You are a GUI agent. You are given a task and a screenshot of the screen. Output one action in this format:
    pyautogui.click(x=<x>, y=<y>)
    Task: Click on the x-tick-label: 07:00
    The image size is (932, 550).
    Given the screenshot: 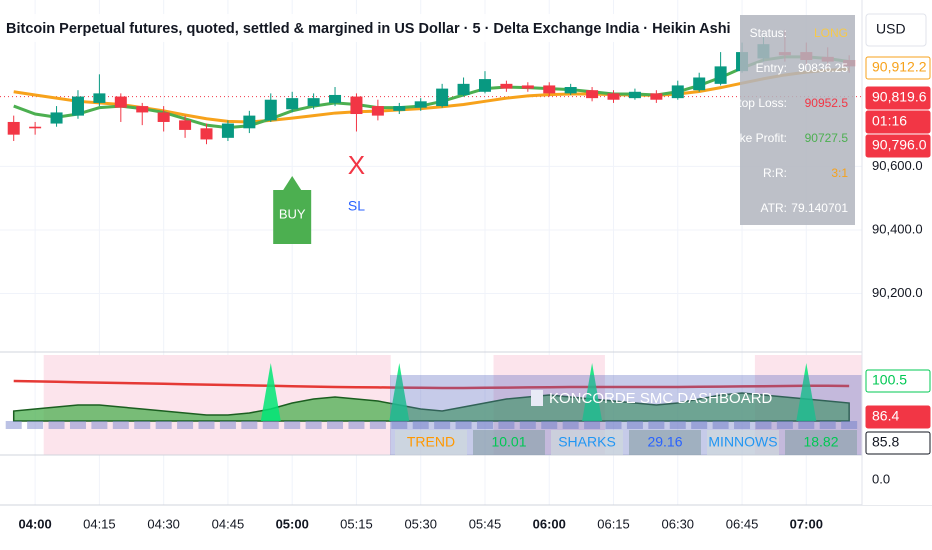 What is the action you would take?
    pyautogui.click(x=806, y=523)
    